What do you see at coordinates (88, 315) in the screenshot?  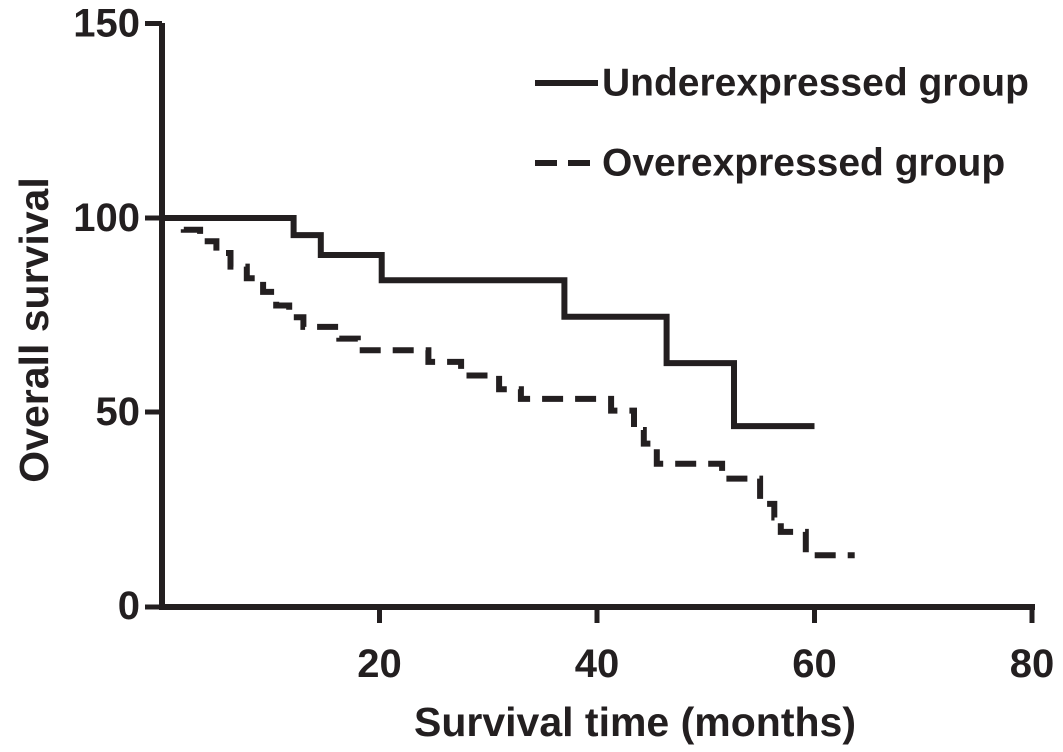 I see `y-axis: 150 100 50 0 Overall survival` at bounding box center [88, 315].